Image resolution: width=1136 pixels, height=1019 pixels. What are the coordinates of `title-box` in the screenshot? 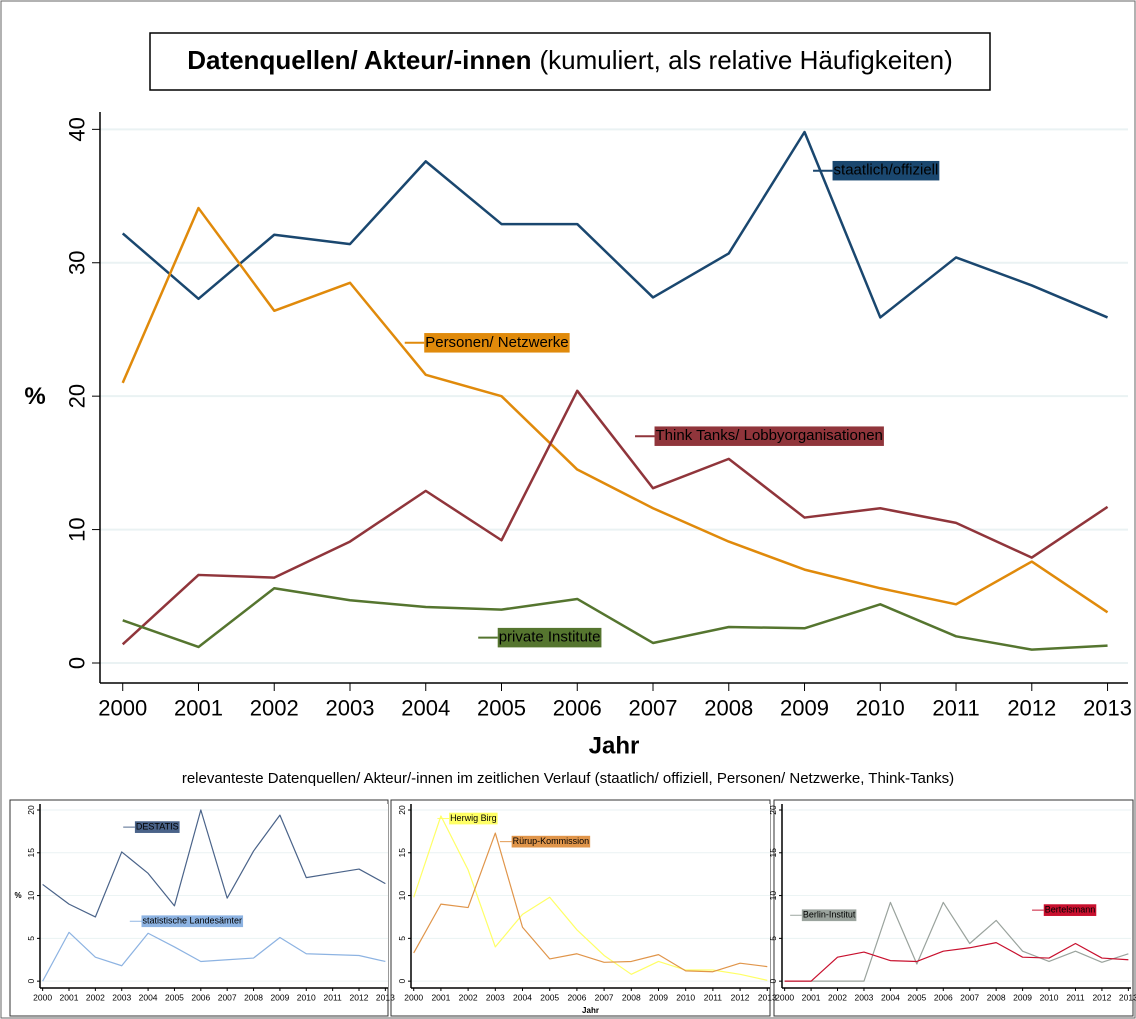 It's located at (570, 61).